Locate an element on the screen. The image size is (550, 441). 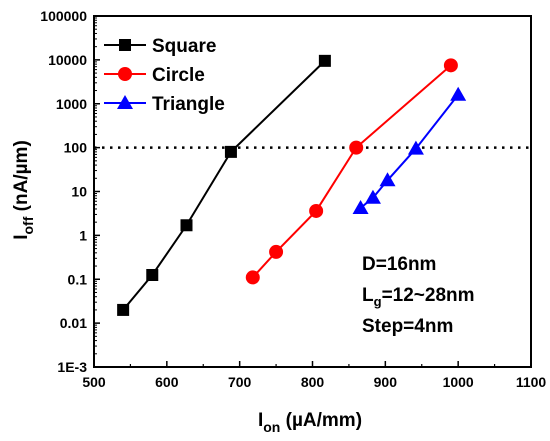
x-tick-label: 600 is located at coordinates (167, 382).